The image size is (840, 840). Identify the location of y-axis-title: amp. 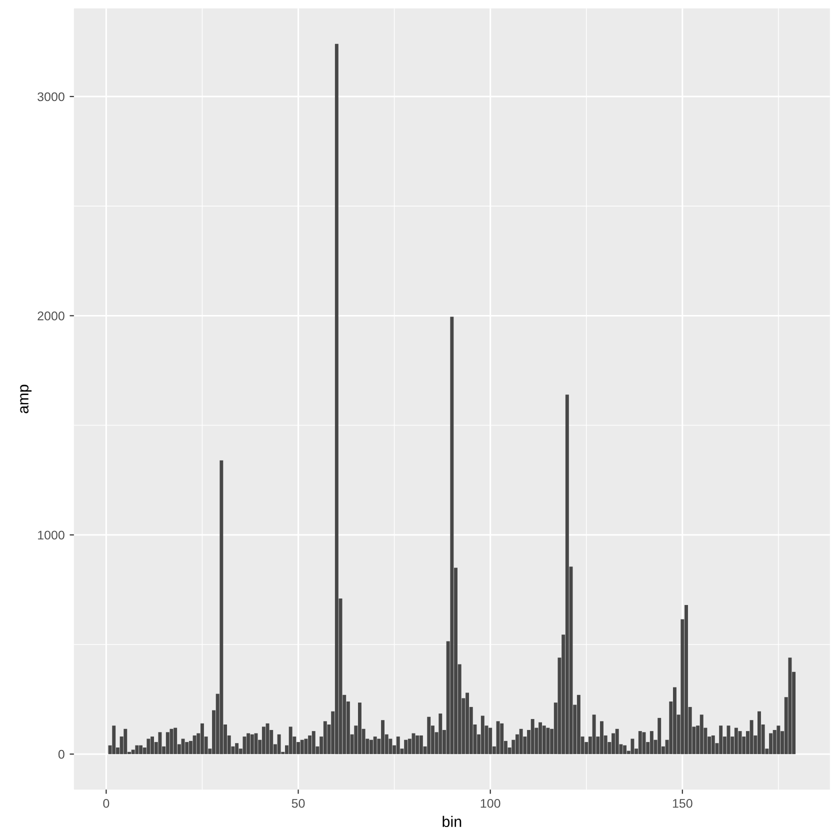
(26, 399).